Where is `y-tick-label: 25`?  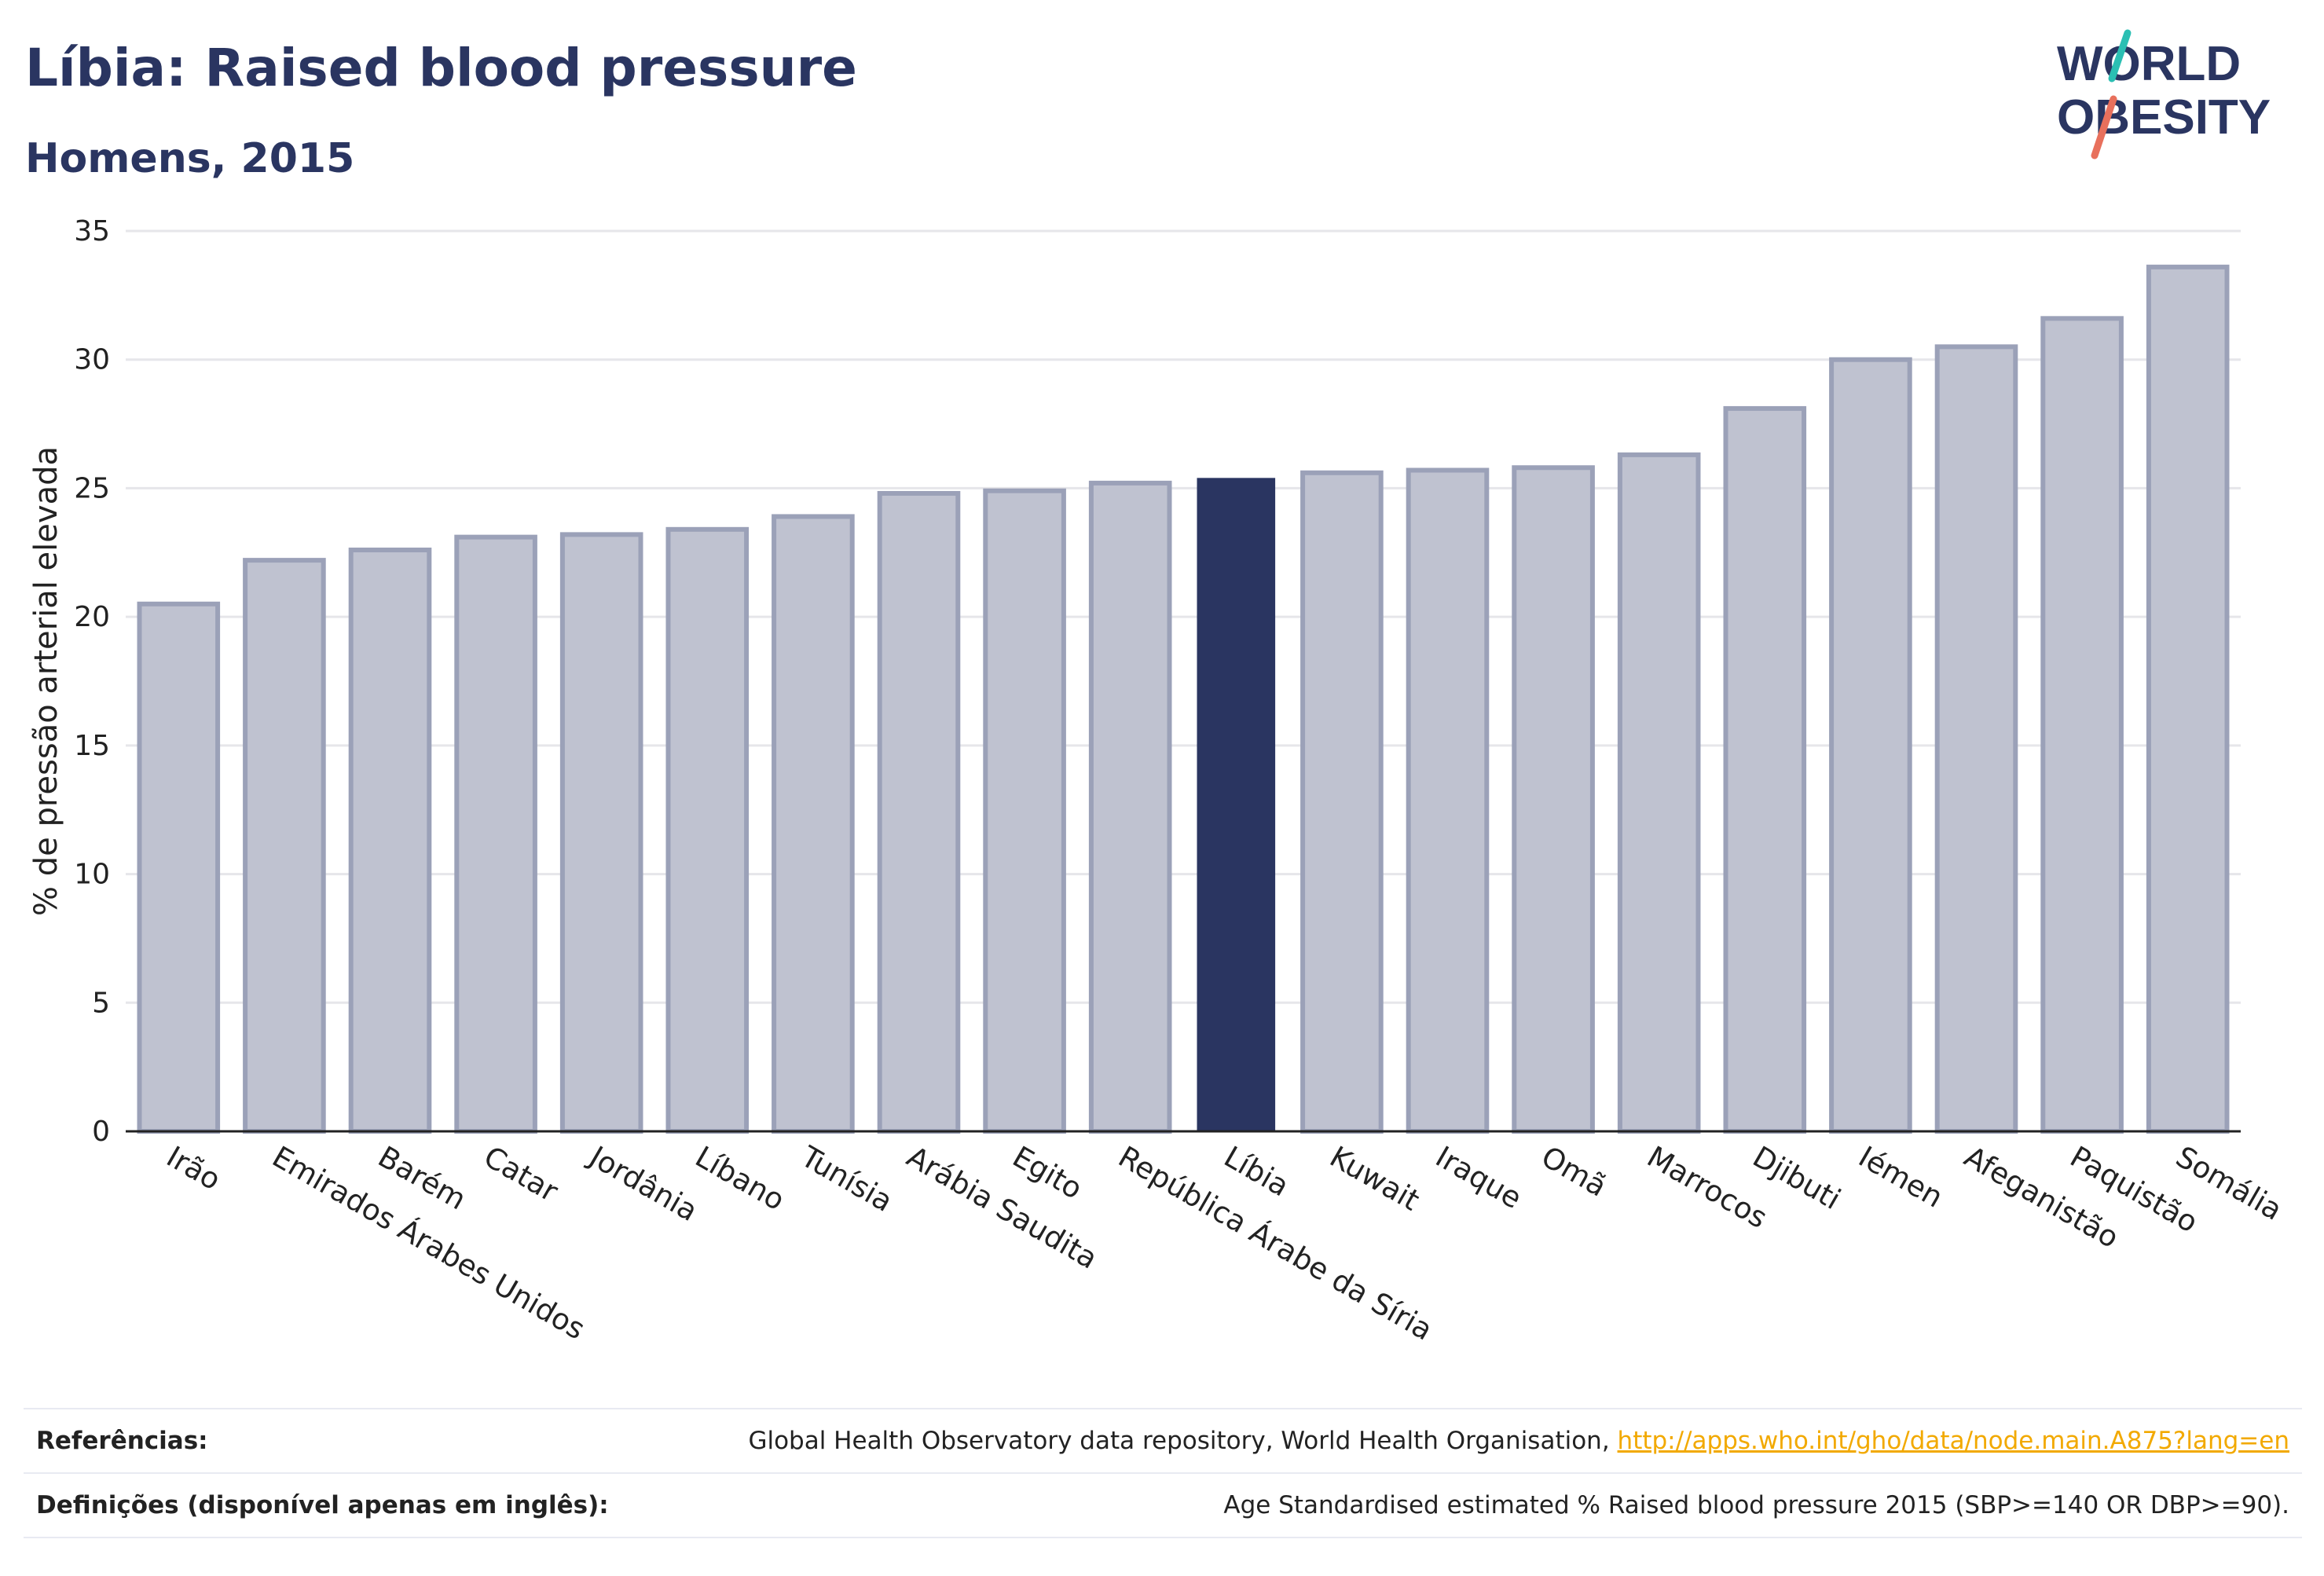 y-tick-label: 25 is located at coordinates (92, 488).